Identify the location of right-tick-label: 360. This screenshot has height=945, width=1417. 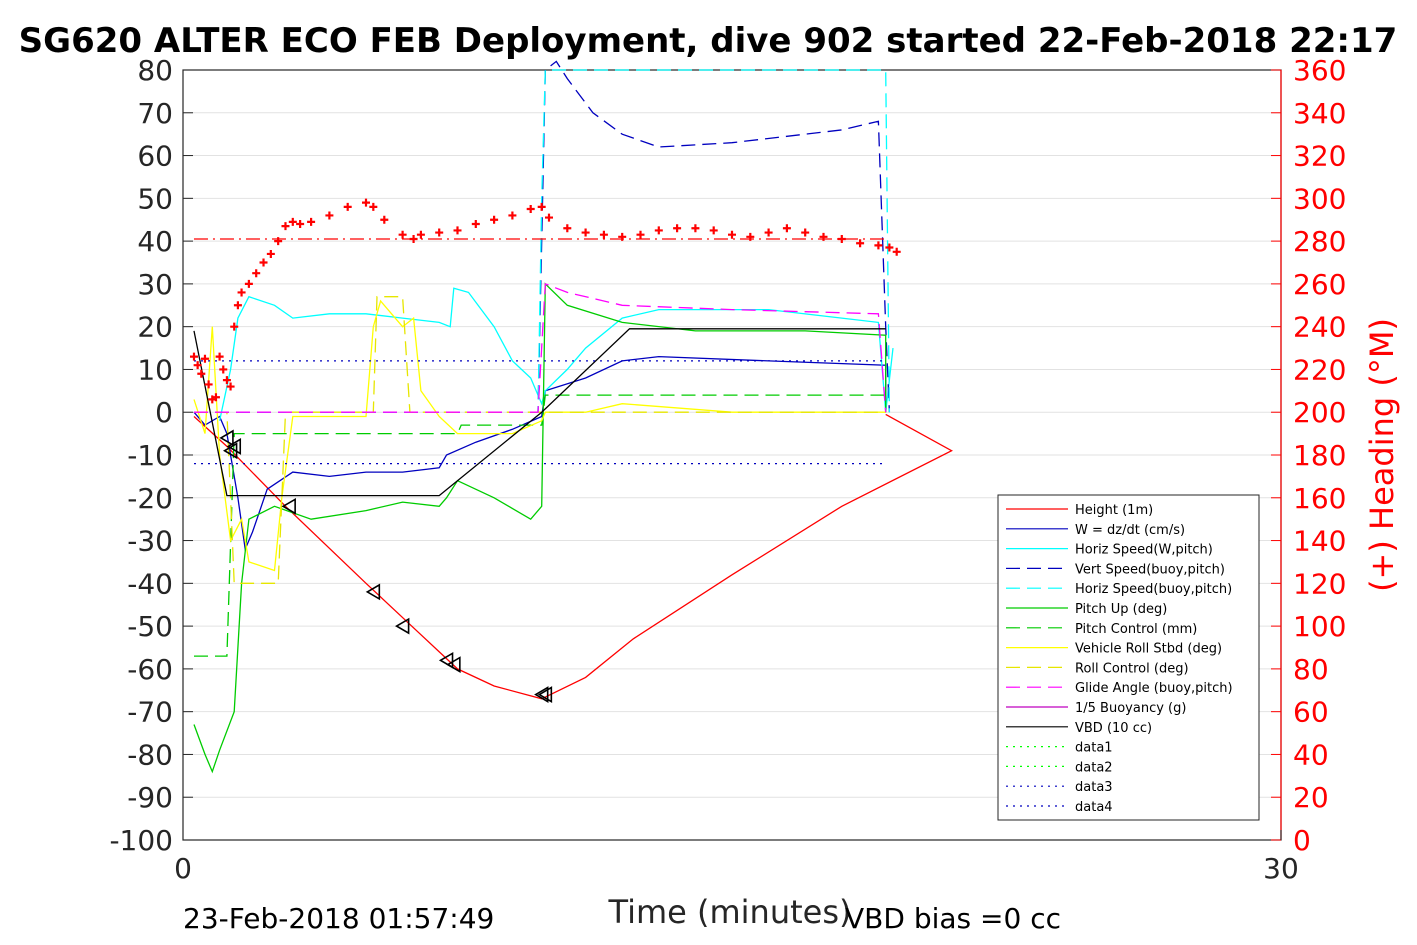
(1319, 70).